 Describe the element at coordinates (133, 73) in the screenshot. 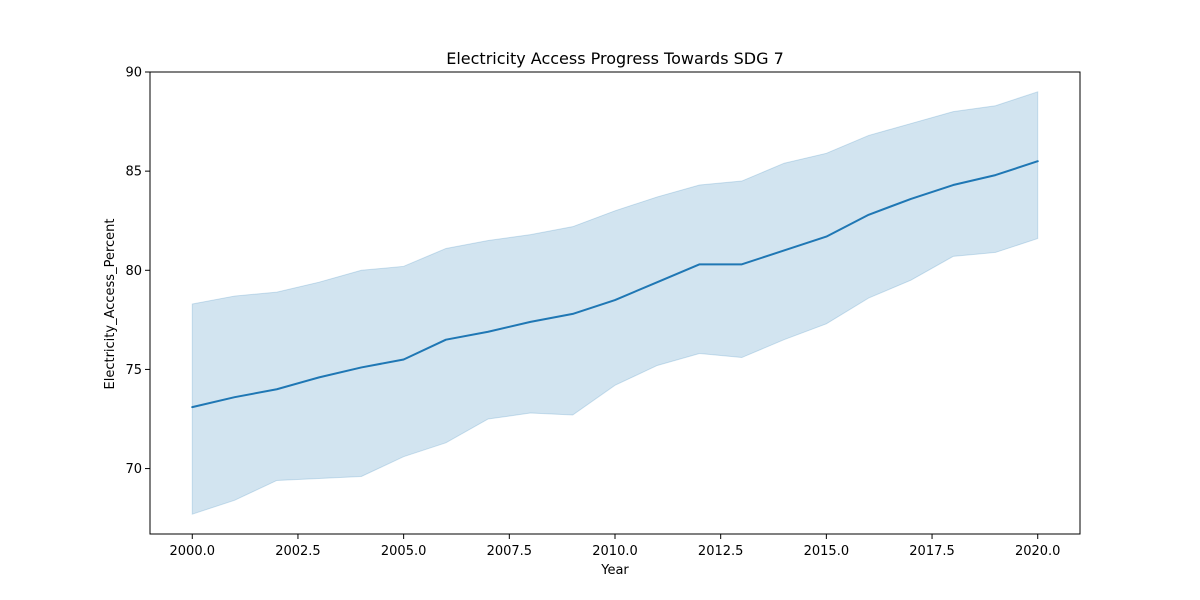

I see `y-tick-label: 90` at that location.